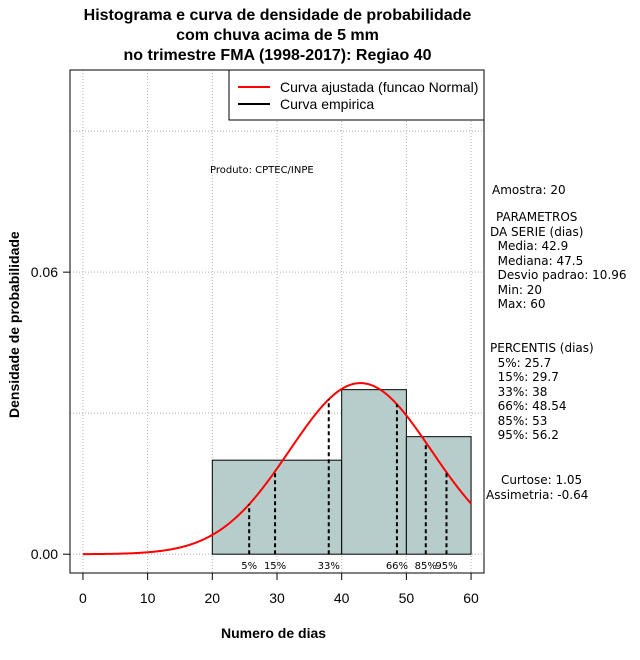  What do you see at coordinates (529, 190) in the screenshot?
I see `sample-size-text: Amostra: 20` at bounding box center [529, 190].